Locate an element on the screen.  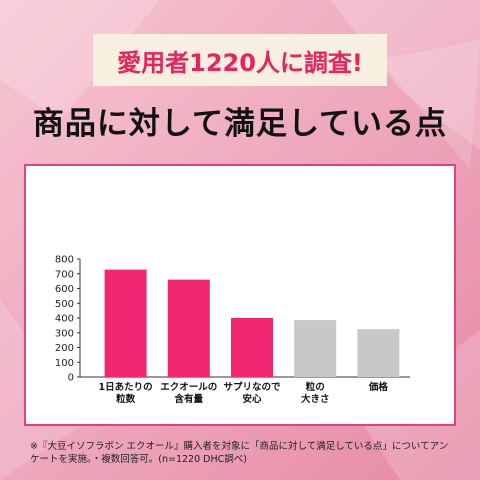
x-tick-label: エクオールの is located at coordinates (188, 387).